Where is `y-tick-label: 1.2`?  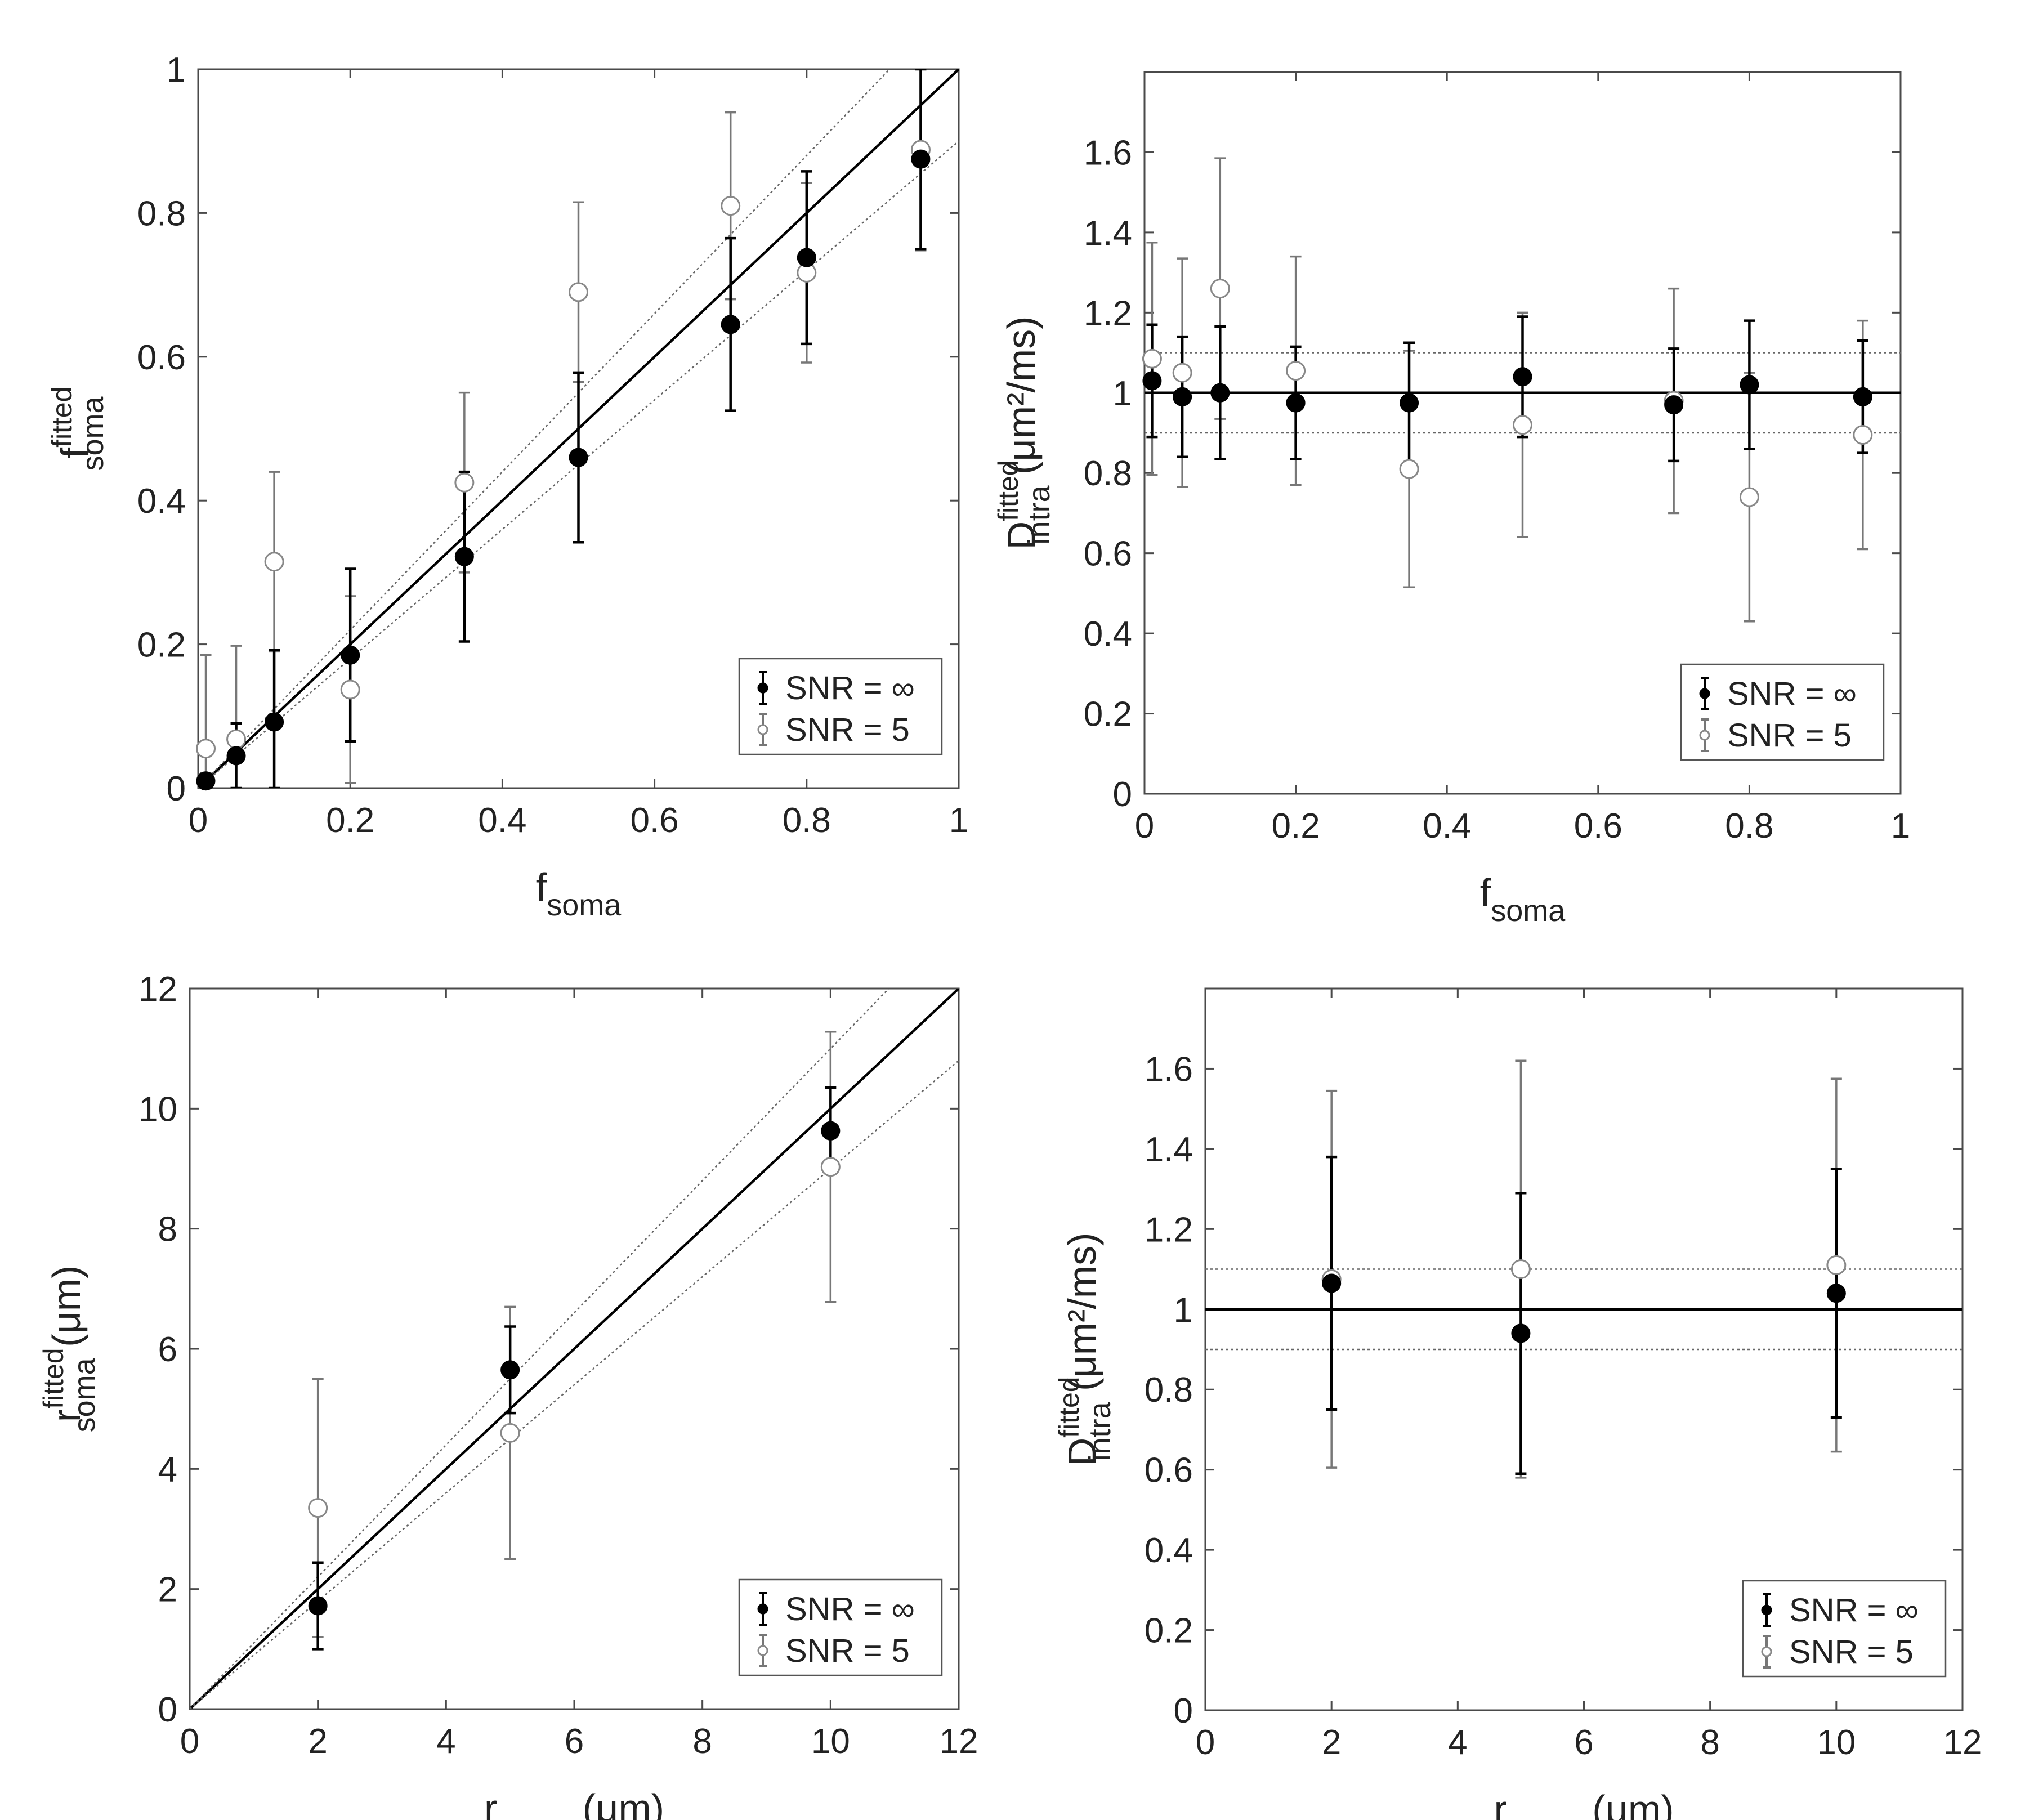 y-tick-label: 1.2 is located at coordinates (1108, 313).